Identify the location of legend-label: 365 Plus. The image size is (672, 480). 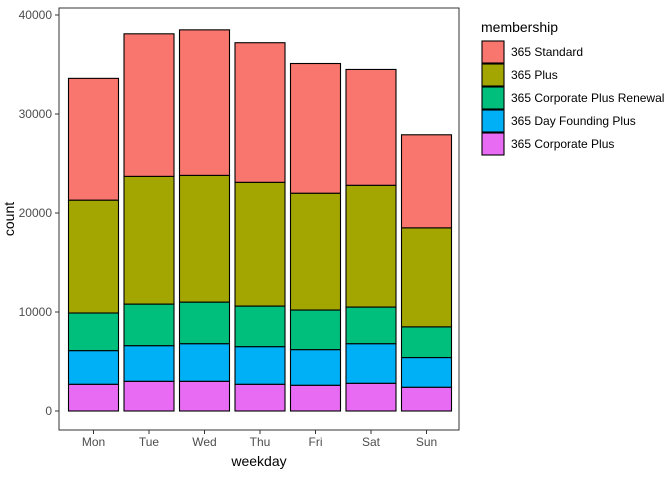
(534, 75).